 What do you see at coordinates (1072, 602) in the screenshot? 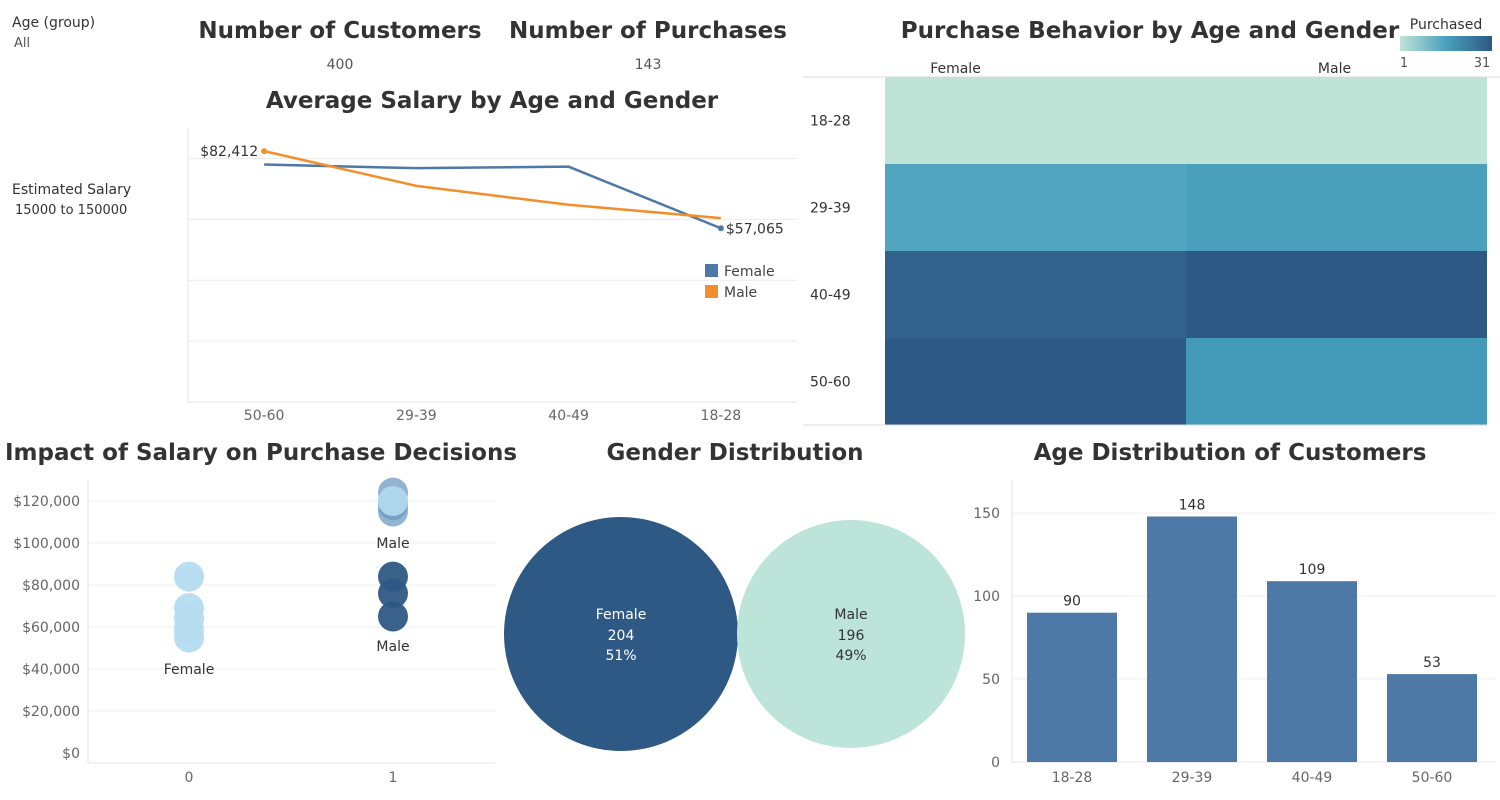
I see `bar-value-label: 90` at bounding box center [1072, 602].